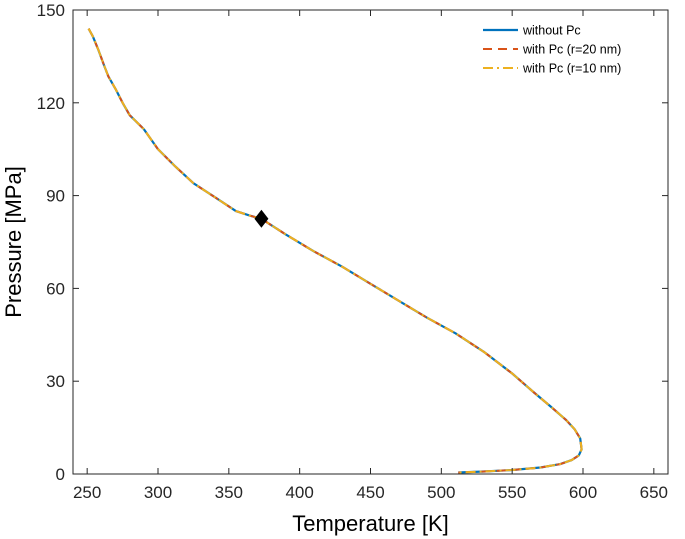 This screenshot has height=539, width=685. Describe the element at coordinates (51, 103) in the screenshot. I see `y-tick-label: 120` at that location.